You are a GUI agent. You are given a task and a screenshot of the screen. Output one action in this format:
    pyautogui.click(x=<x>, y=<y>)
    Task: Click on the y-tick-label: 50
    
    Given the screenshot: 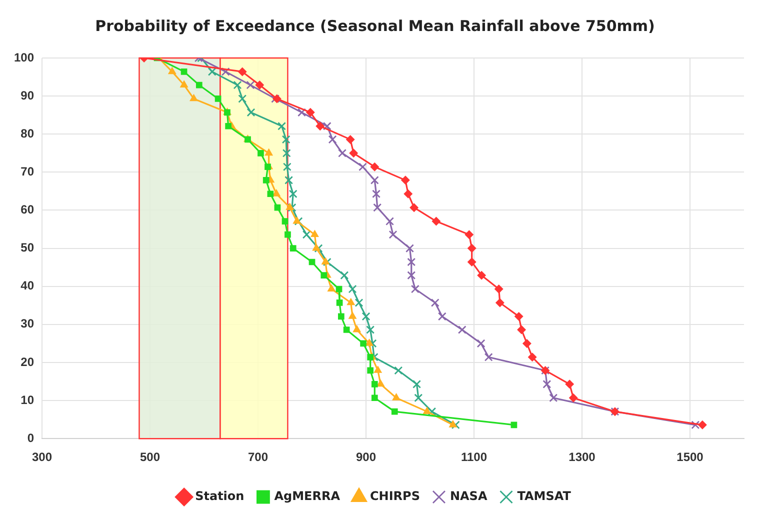 What is the action you would take?
    pyautogui.click(x=27, y=247)
    